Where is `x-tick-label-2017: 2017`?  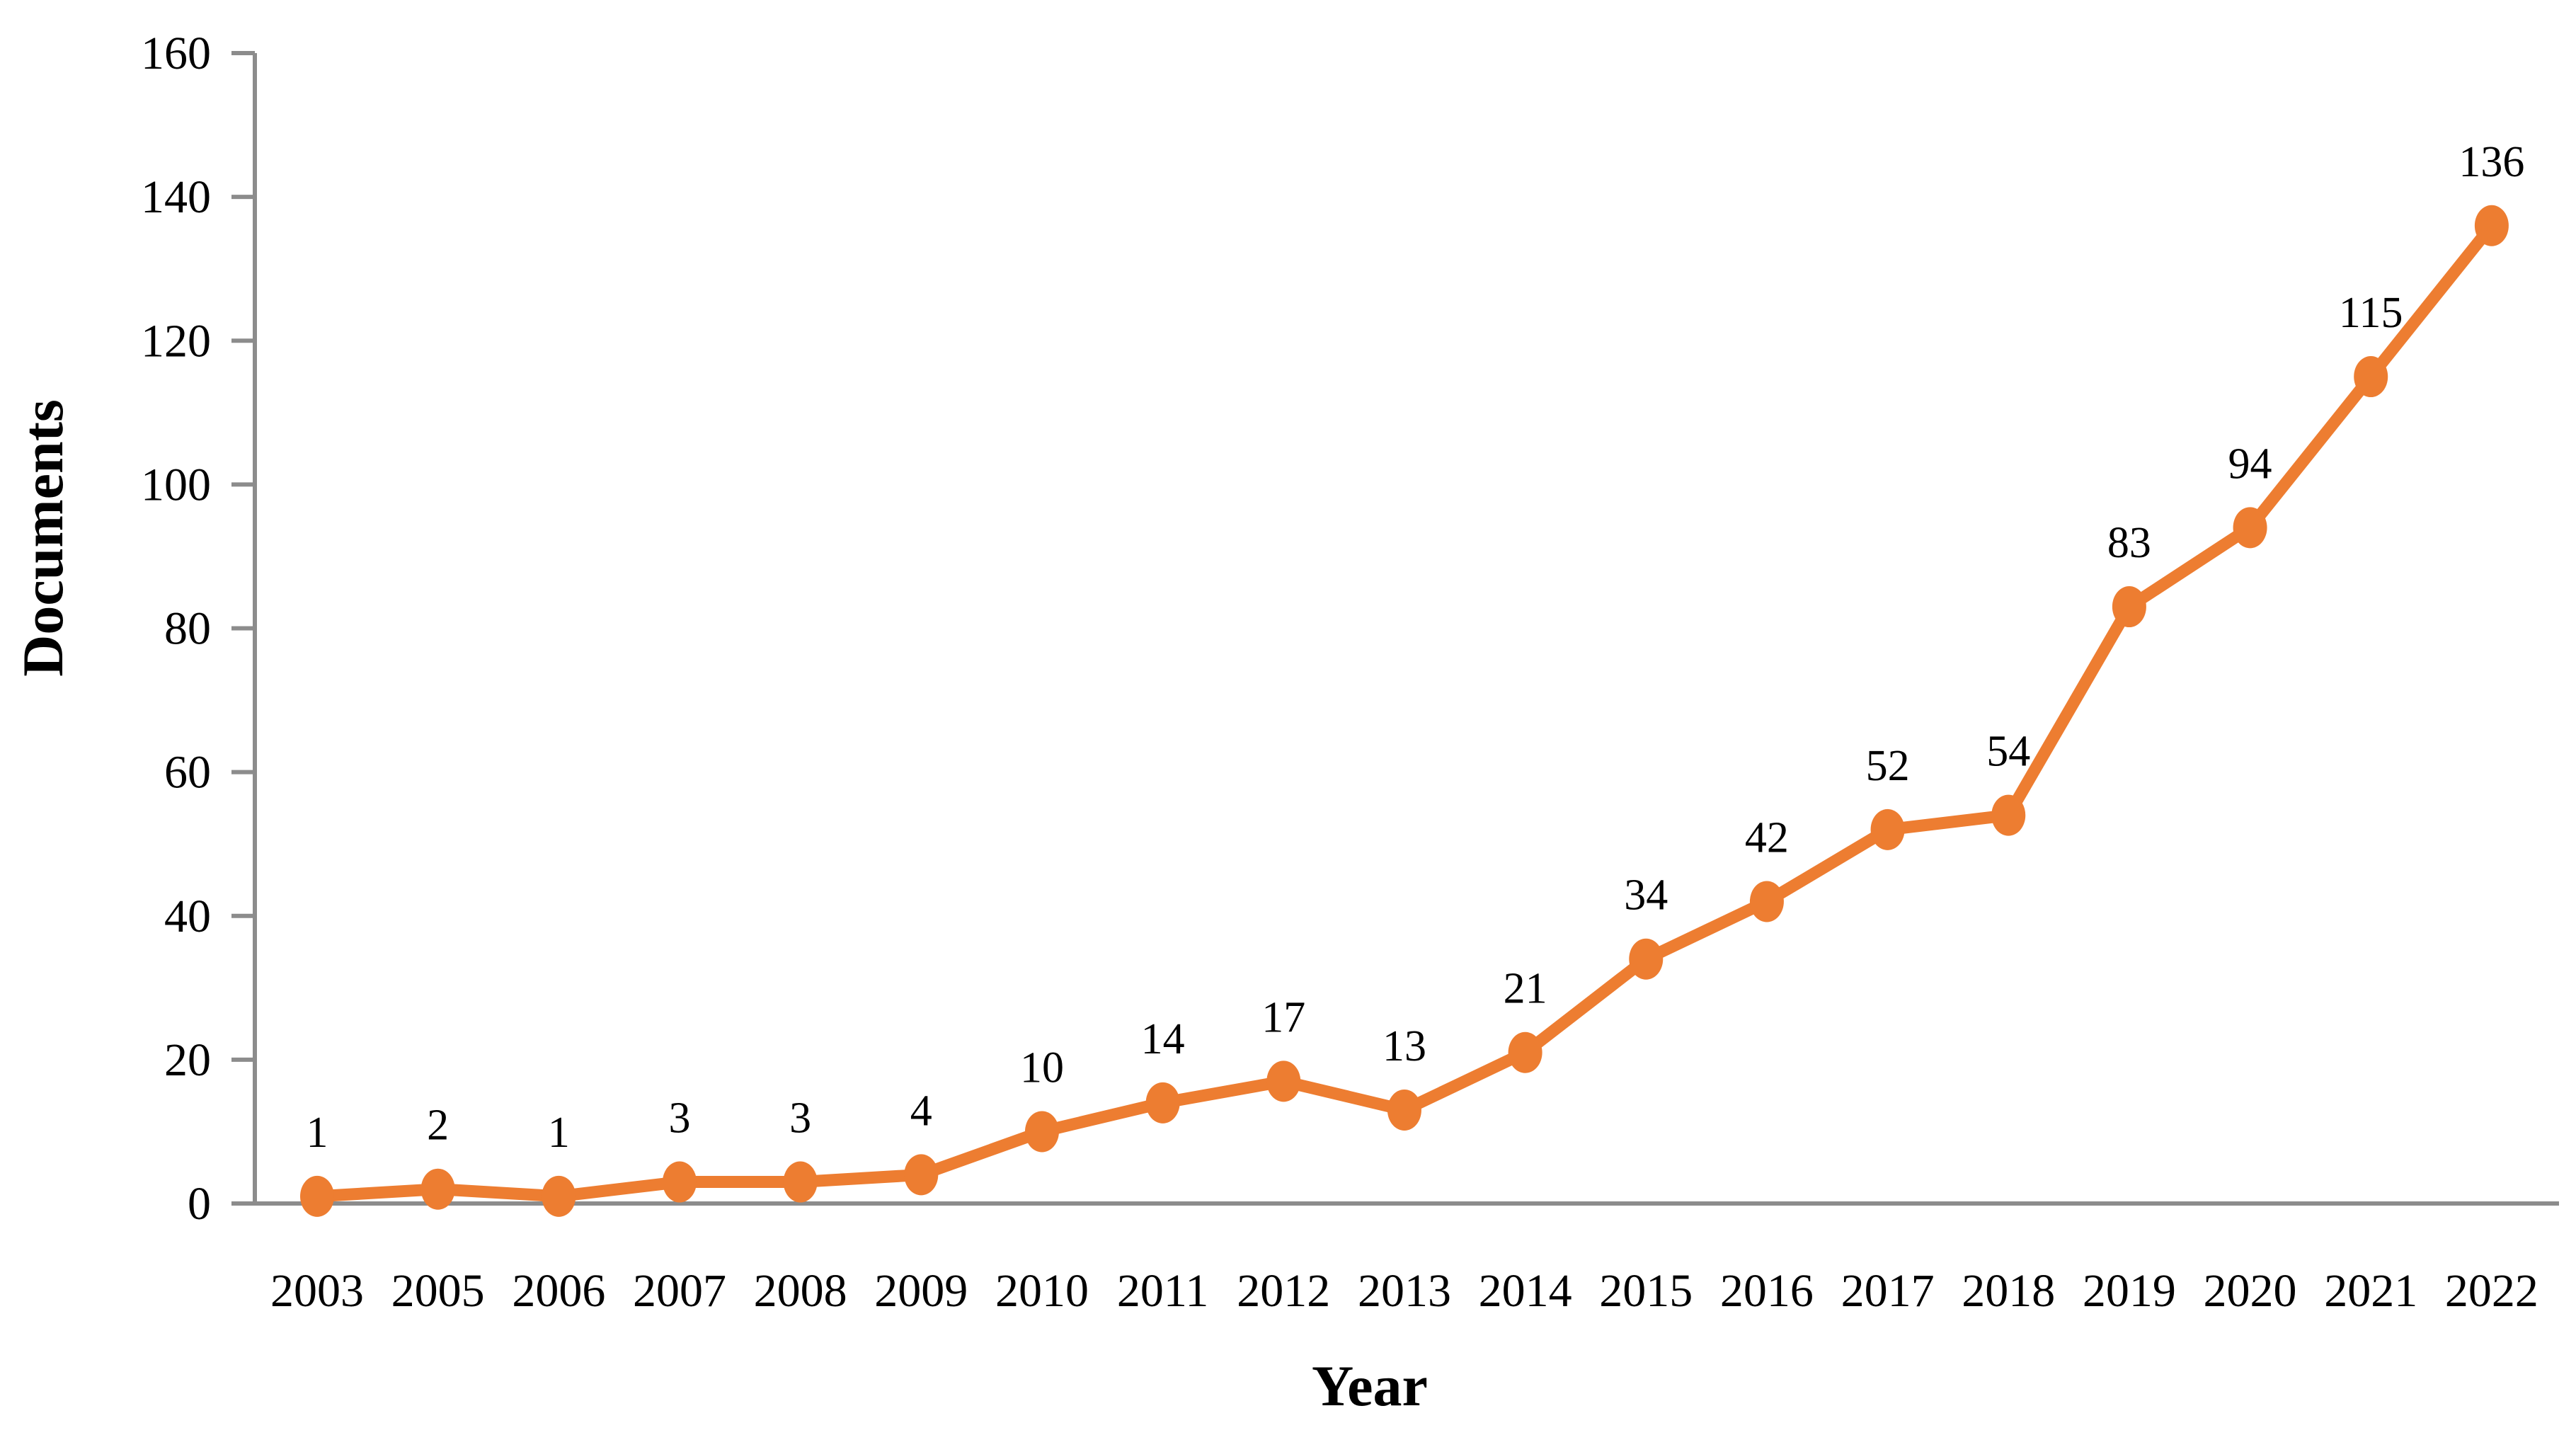 x-tick-label-2017: 2017 is located at coordinates (1888, 1291).